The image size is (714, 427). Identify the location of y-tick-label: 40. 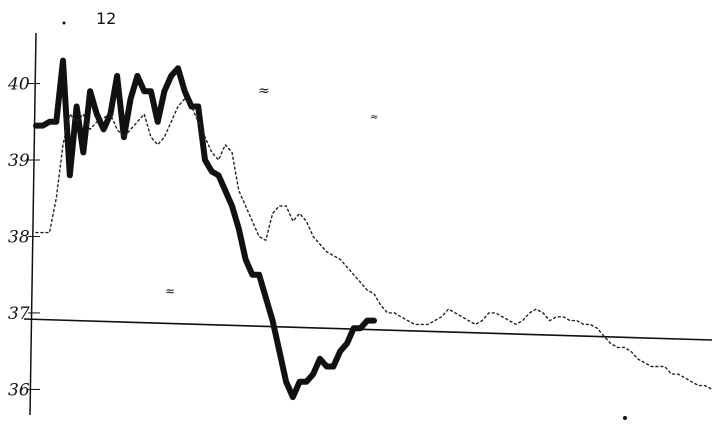
(18, 85).